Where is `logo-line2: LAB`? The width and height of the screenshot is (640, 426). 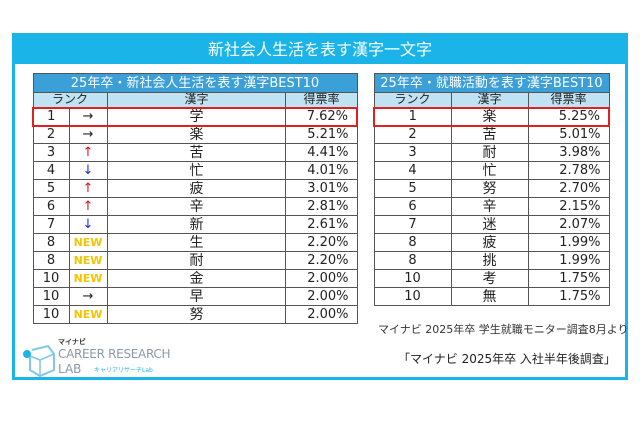
logo-line2: LAB is located at coordinates (70, 369).